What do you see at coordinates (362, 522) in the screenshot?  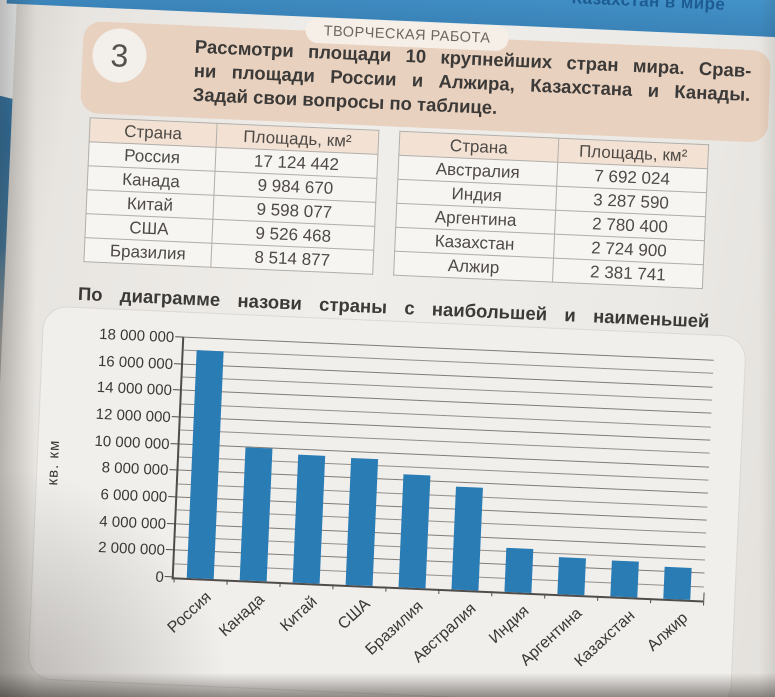 I see `bar-США` at bounding box center [362, 522].